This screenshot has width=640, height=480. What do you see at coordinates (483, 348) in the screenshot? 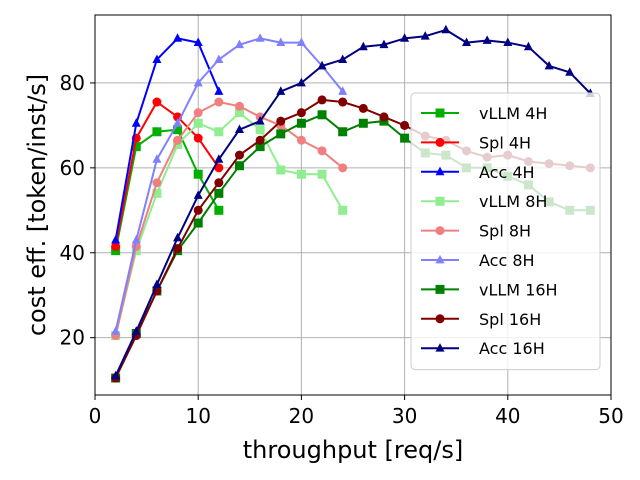
I see `legend-item-acc-16h: Acc 16H` at bounding box center [483, 348].